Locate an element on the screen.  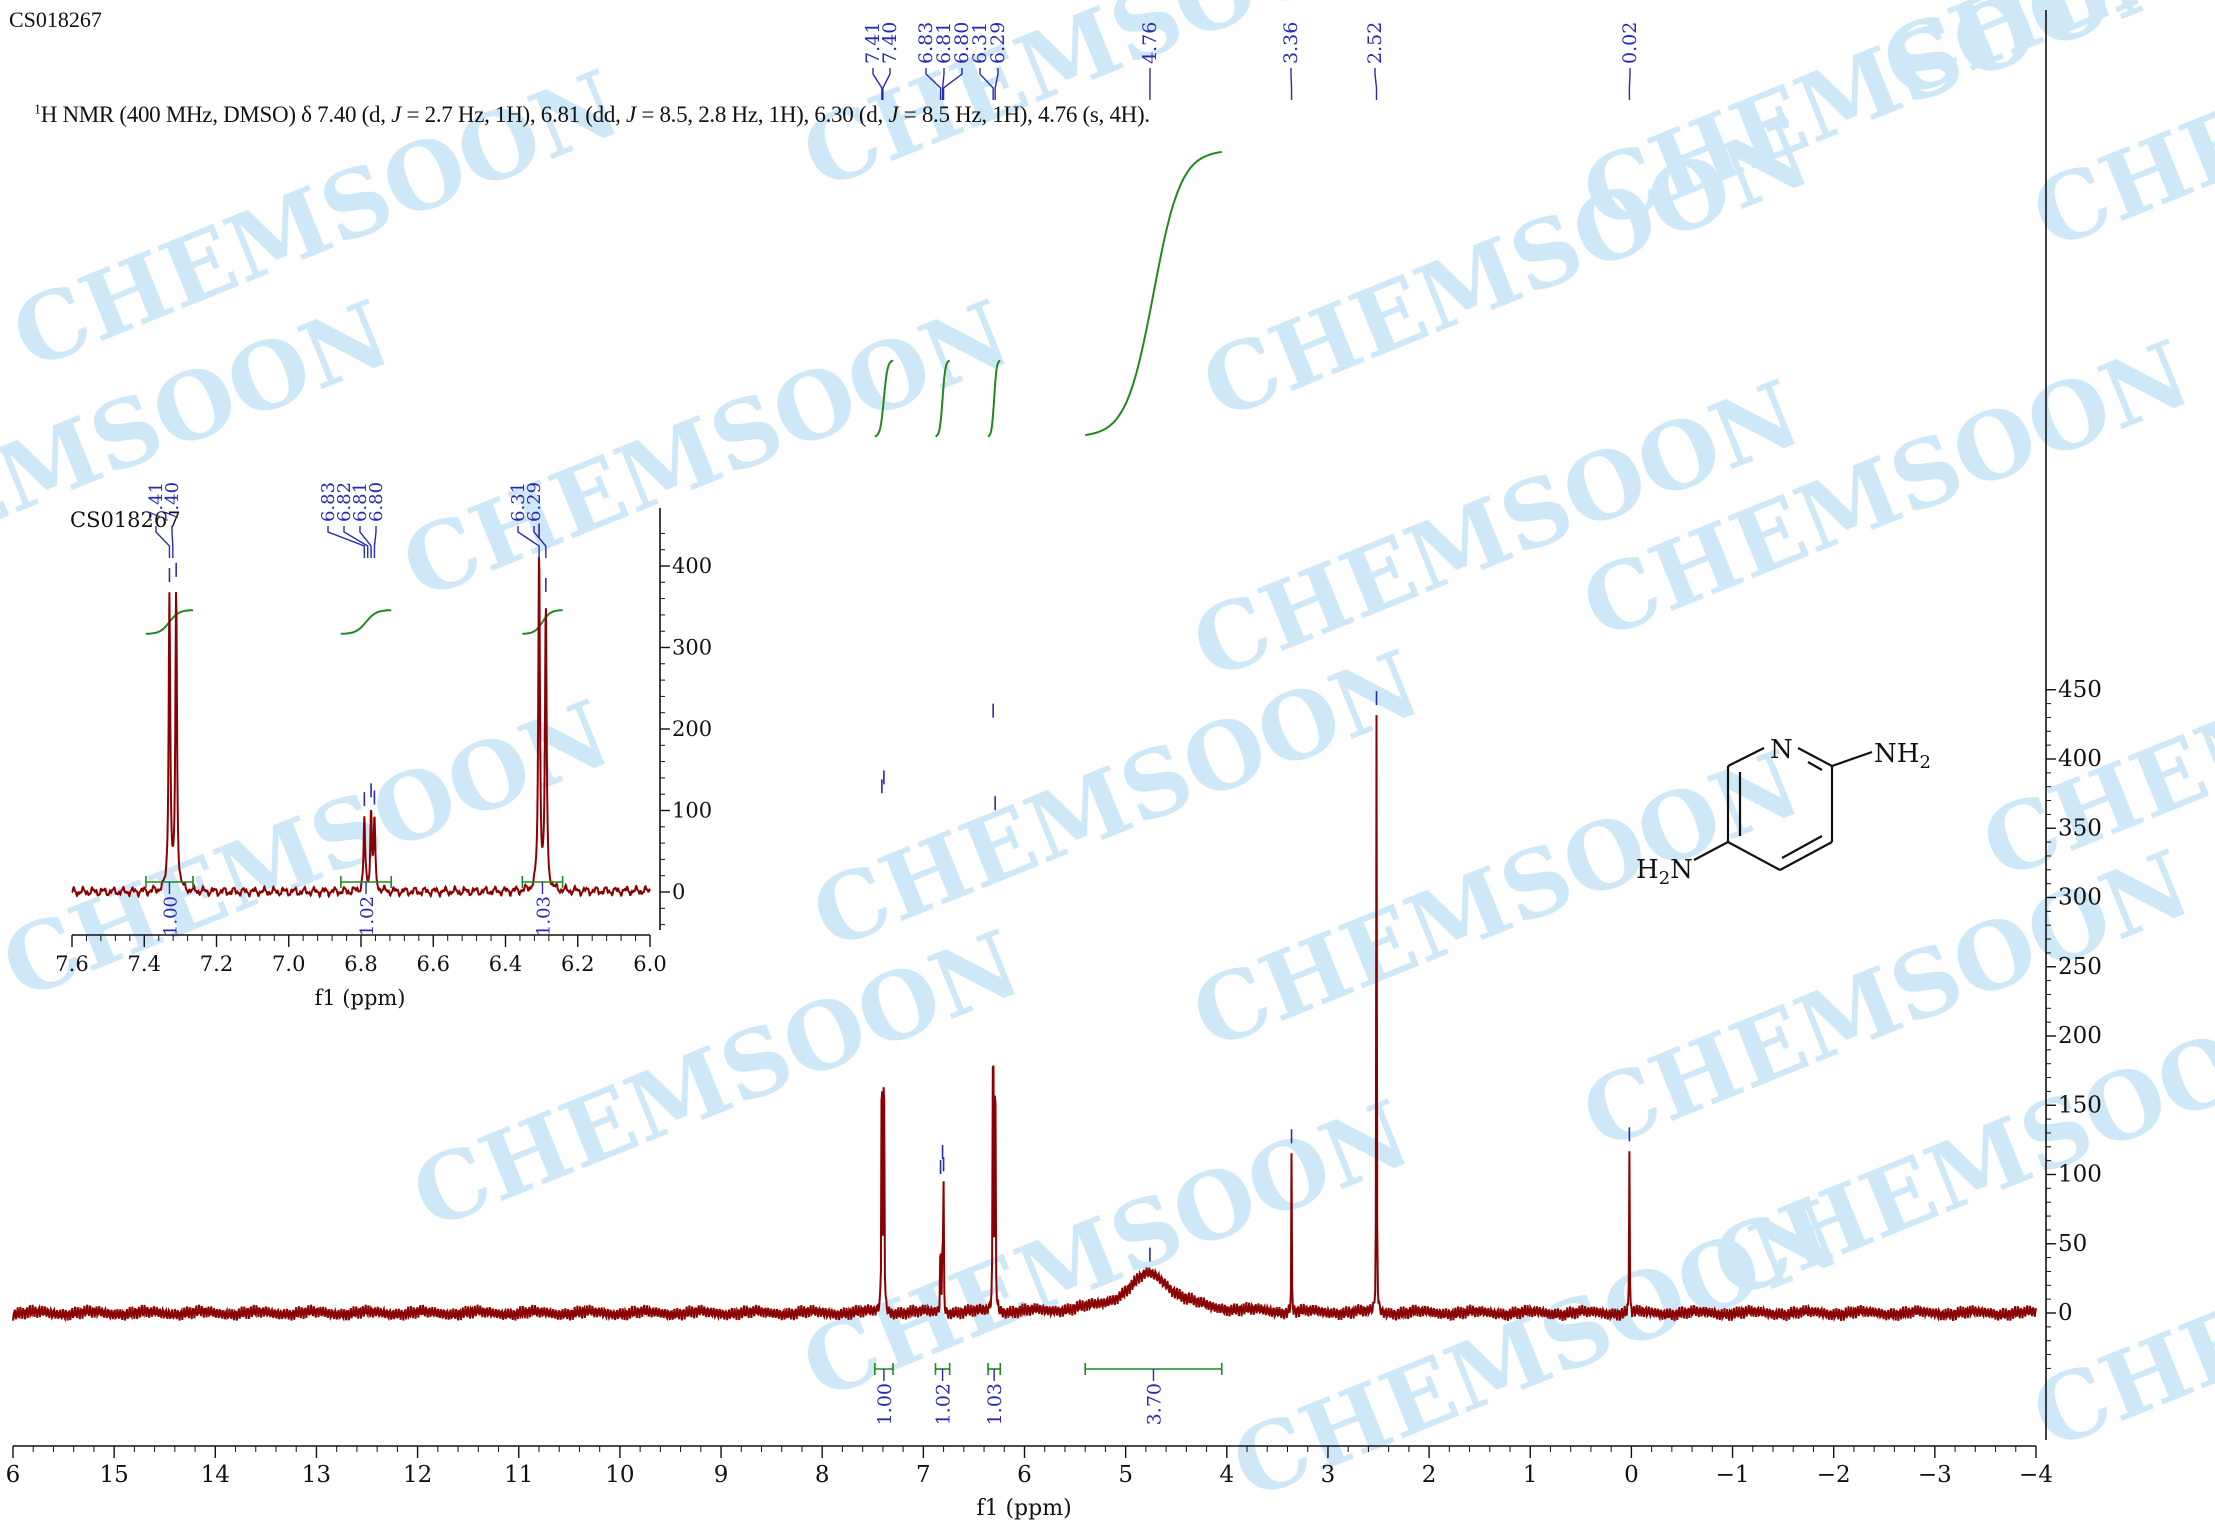
inset-title: CS018267 is located at coordinates (125, 520).